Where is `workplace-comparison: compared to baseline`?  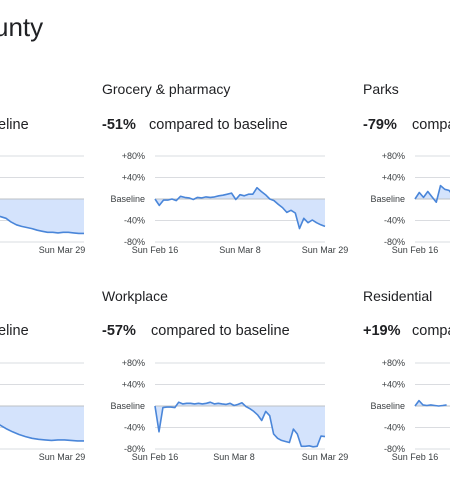
workplace-comparison: compared to baseline is located at coordinates (220, 331).